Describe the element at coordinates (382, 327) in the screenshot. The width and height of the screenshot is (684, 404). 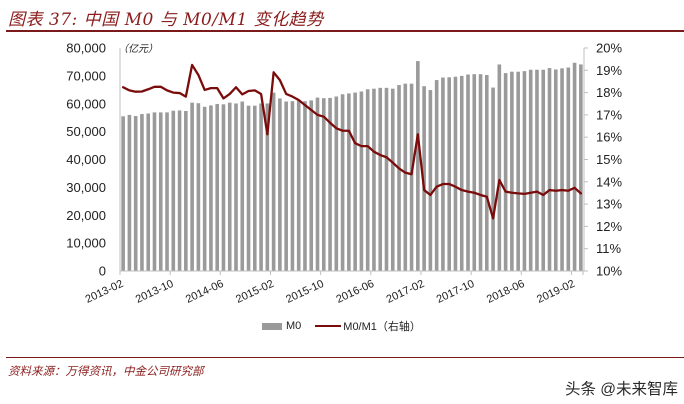
I see `legend-label-m0-m1: M0/M1（右轴）` at that location.